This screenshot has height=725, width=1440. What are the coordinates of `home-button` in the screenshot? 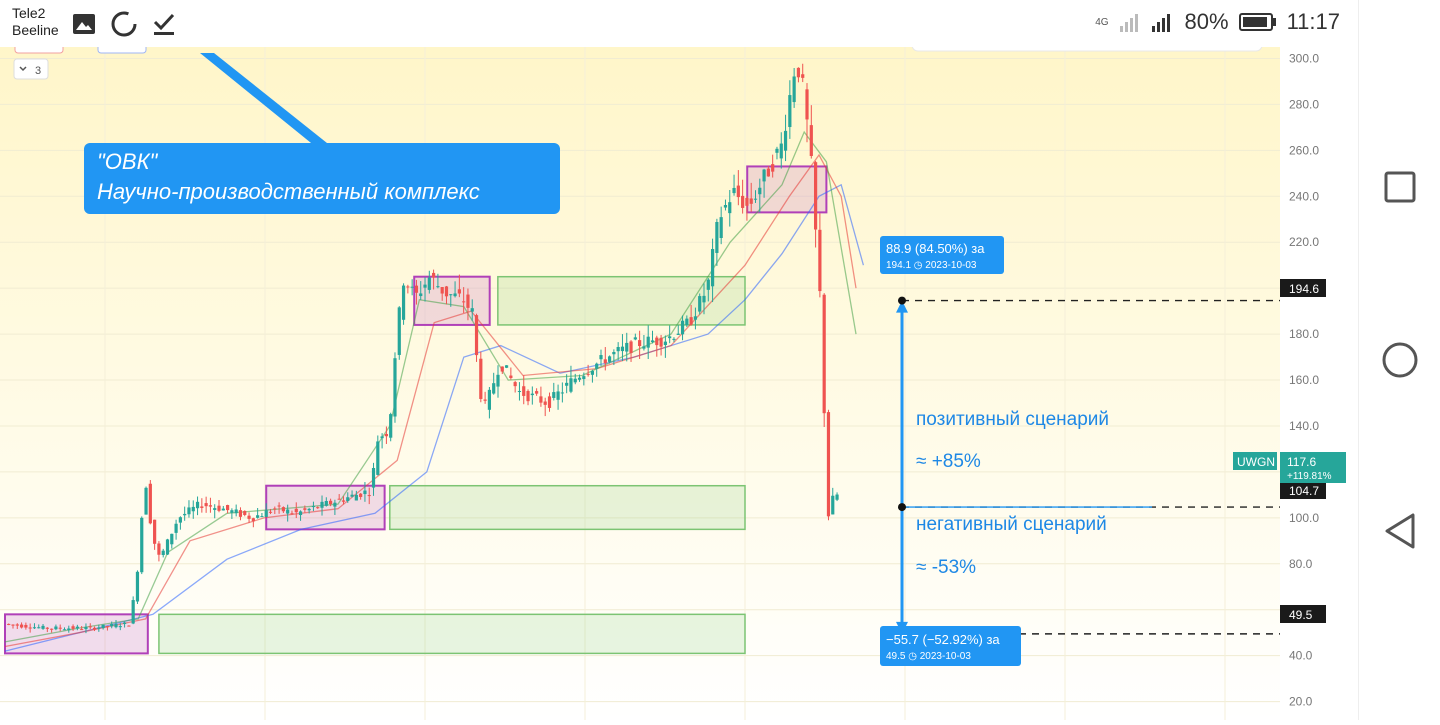 It's located at (1400, 360).